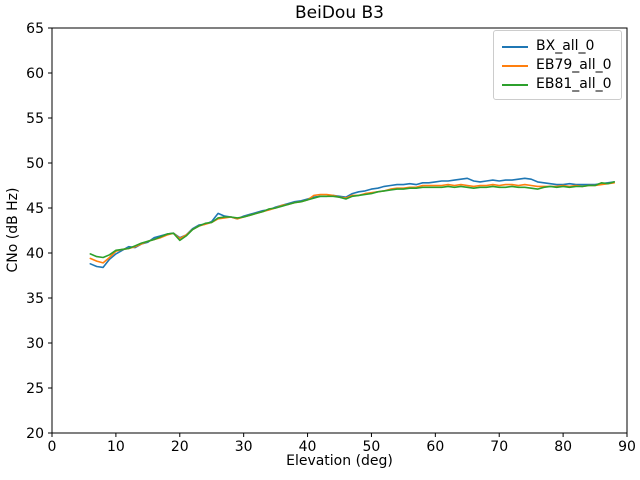 The width and height of the screenshot is (640, 480). I want to click on y-tick-label: 20, so click(35, 434).